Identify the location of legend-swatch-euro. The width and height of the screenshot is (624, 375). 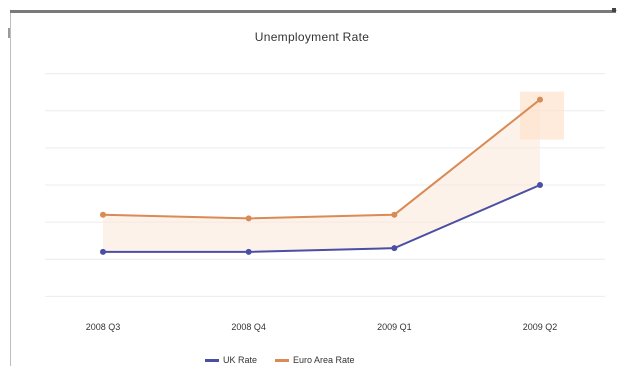
(282, 360).